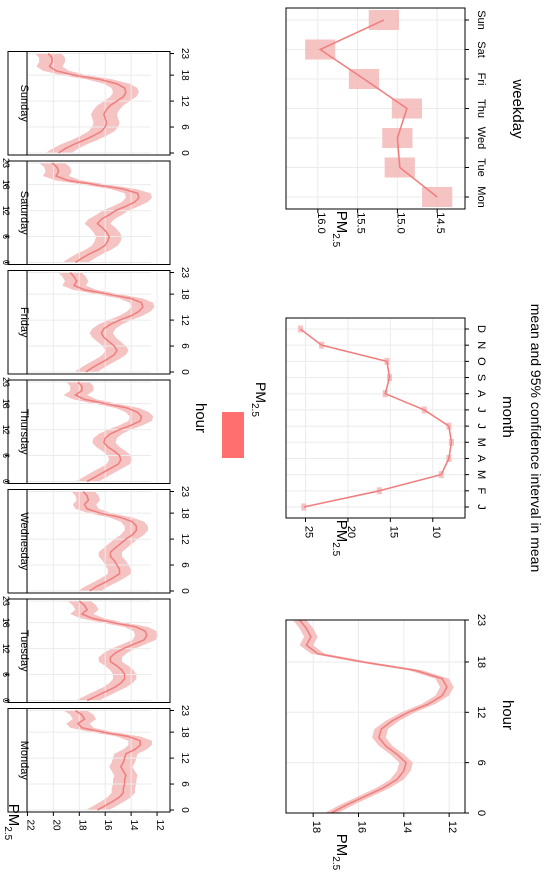 This screenshot has width=550, height=881. What do you see at coordinates (24, 761) in the screenshot?
I see `panel-name-label: Monday` at bounding box center [24, 761].